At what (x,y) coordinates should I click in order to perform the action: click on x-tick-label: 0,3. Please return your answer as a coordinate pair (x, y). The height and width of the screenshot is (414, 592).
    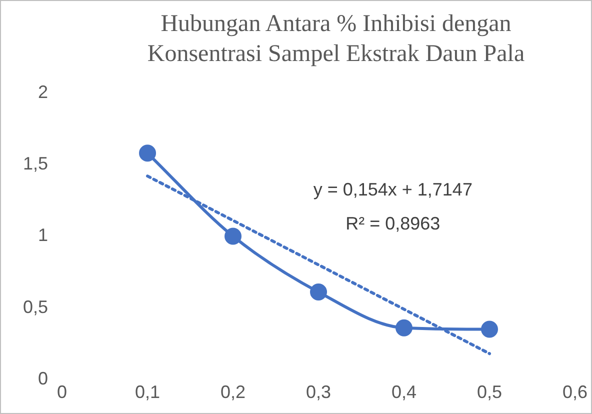
    Looking at the image, I should click on (319, 392).